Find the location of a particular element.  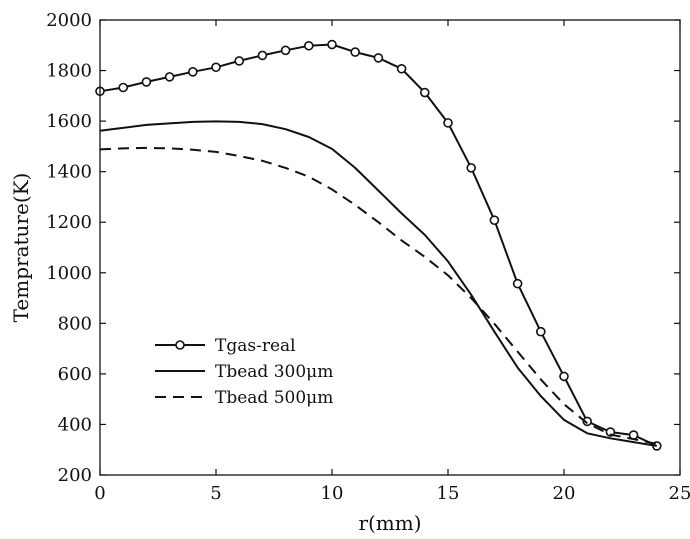

legend-label-tgas: Tgas-real is located at coordinates (255, 346).